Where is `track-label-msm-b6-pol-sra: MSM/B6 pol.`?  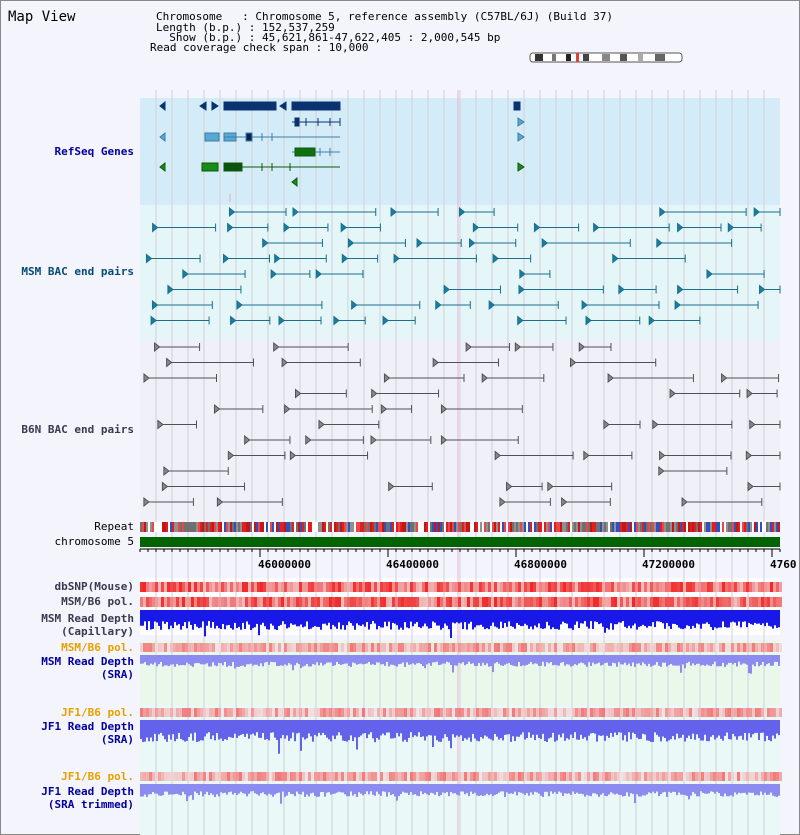 track-label-msm-b6-pol-sra: MSM/B6 pol. is located at coordinates (97, 647).